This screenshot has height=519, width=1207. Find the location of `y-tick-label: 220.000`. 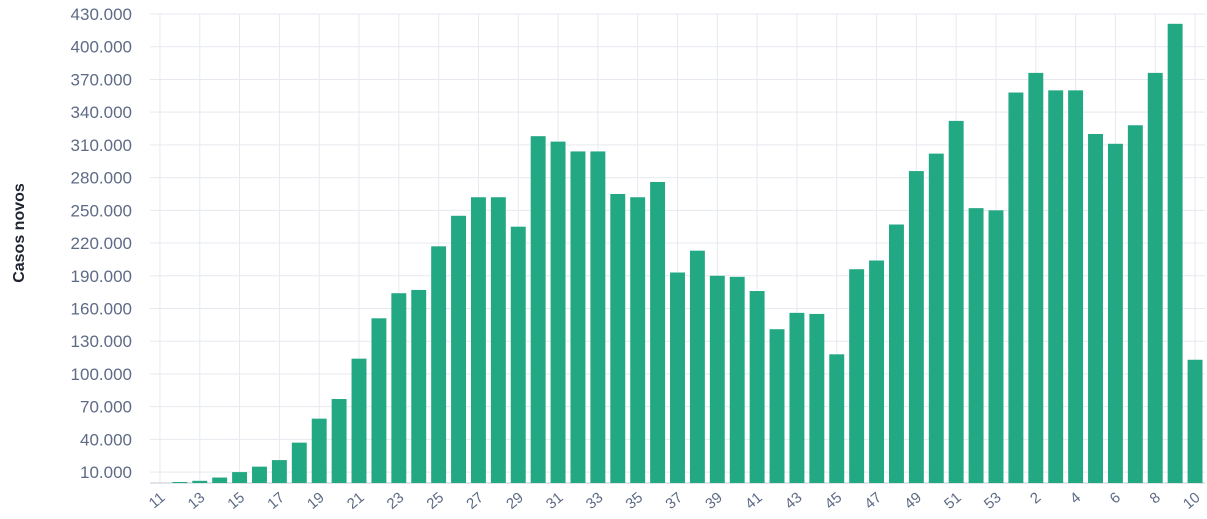

y-tick-label: 220.000 is located at coordinates (101, 243).